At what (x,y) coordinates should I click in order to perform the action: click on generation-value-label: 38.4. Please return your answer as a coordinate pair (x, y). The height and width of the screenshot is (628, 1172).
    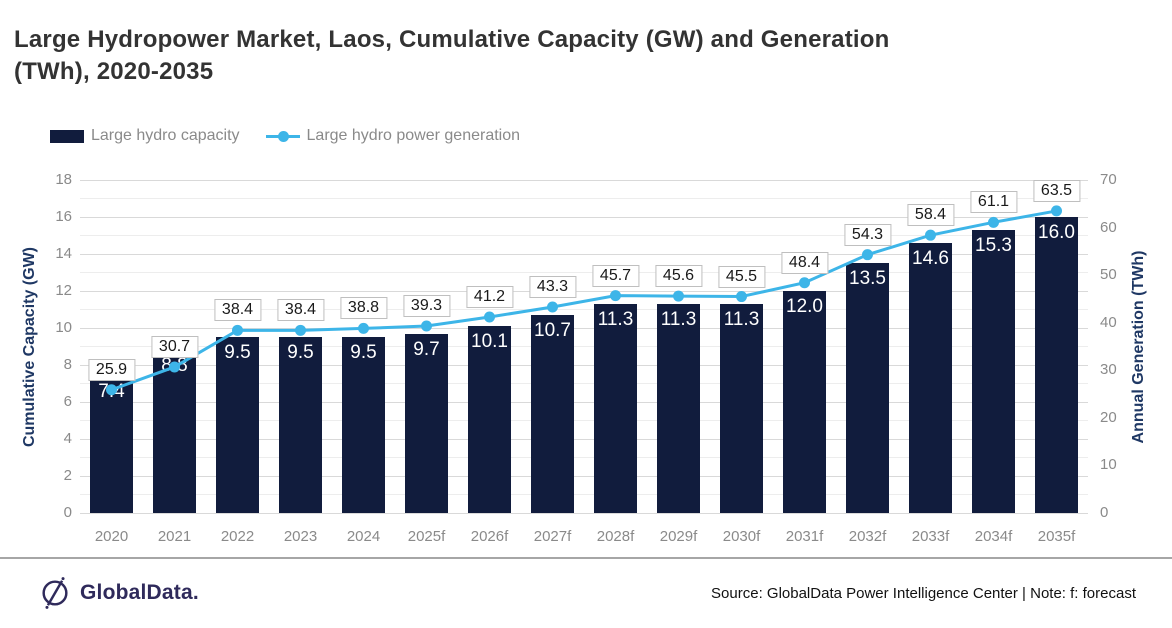
    Looking at the image, I should click on (237, 310).